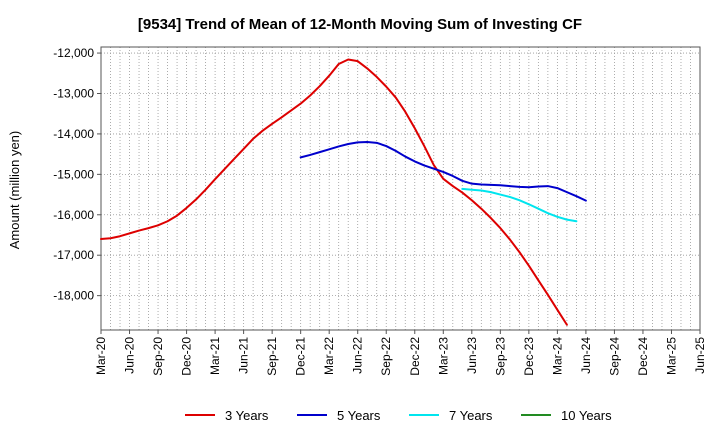  Describe the element at coordinates (14, 190) in the screenshot. I see `y-axis-label: Amount (million yen)` at that location.